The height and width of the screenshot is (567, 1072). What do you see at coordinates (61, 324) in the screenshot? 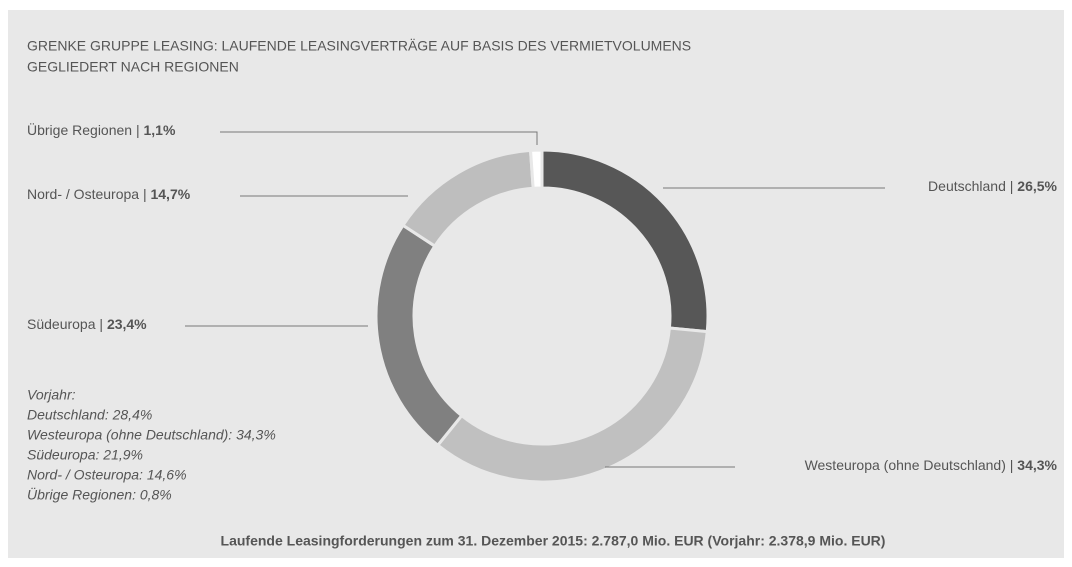
I see `label-name: Südeuropa` at bounding box center [61, 324].